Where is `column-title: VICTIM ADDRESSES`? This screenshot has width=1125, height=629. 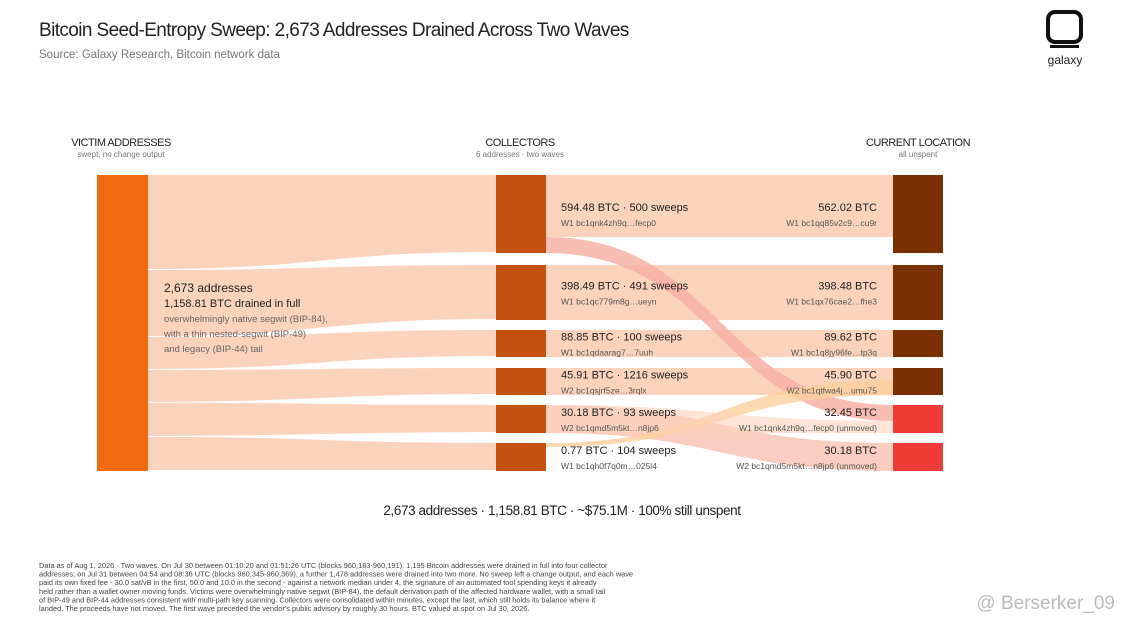
column-title: VICTIM ADDRESSES is located at coordinates (121, 143).